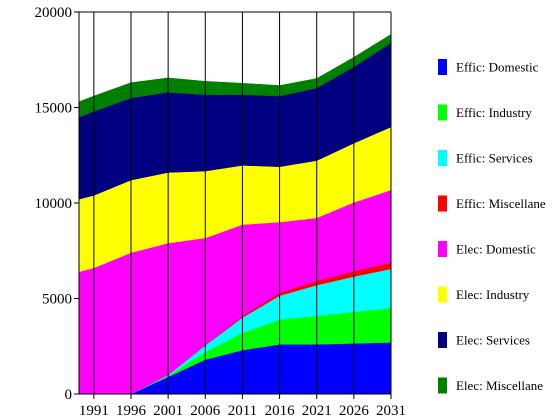  Describe the element at coordinates (317, 411) in the screenshot. I see `x-tick-label: 2021` at that location.